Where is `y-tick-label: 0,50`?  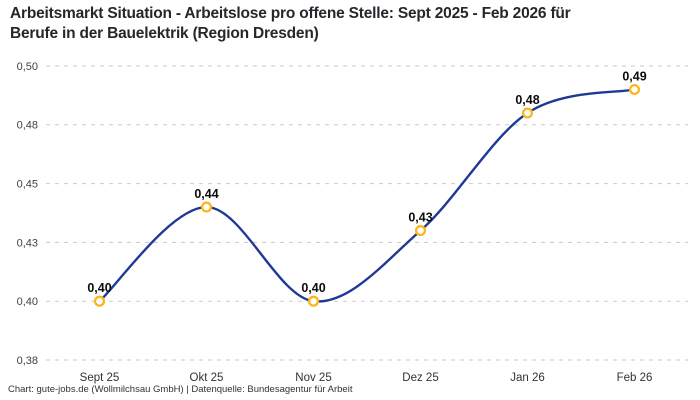
y-tick-label: 0,50 is located at coordinates (27, 67).